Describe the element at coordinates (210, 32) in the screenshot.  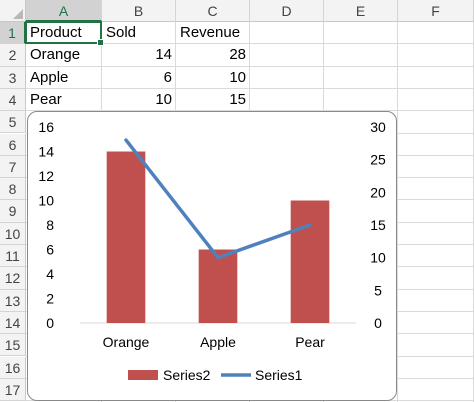
I see `cell-c1: Revenue` at that location.